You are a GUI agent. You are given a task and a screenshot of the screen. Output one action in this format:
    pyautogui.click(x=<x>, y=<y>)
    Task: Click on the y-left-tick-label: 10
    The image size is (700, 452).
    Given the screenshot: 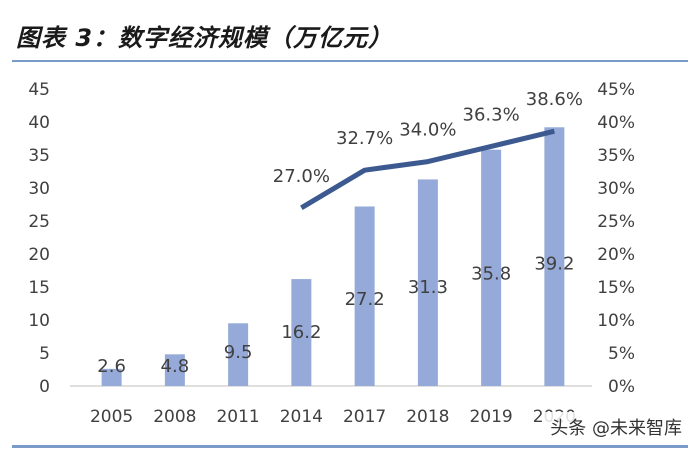 What is the action you would take?
    pyautogui.click(x=39, y=321)
    